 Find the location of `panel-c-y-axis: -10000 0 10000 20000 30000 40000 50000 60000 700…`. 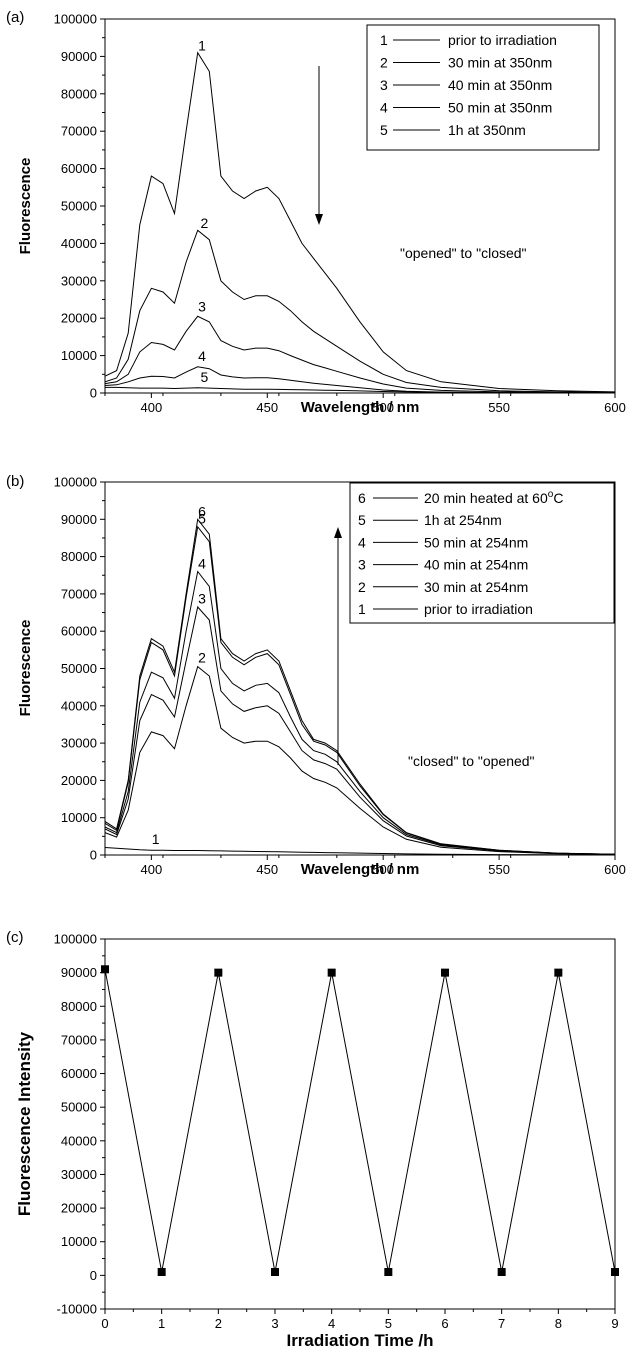

panel-c-y-axis: -10000 0 10000 20000 30000 40000 50000 60000 700… is located at coordinates (79, 1124).